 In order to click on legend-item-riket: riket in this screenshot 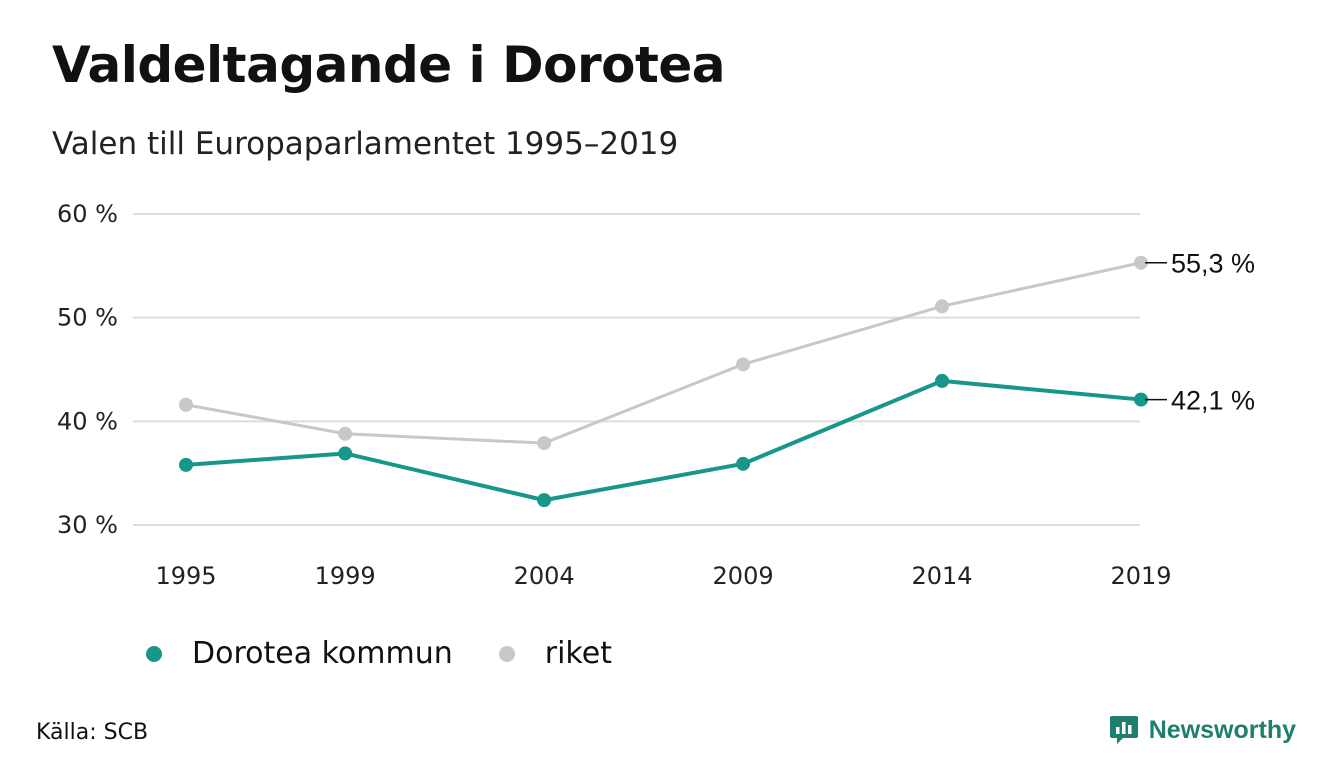, I will do `click(555, 653)`.